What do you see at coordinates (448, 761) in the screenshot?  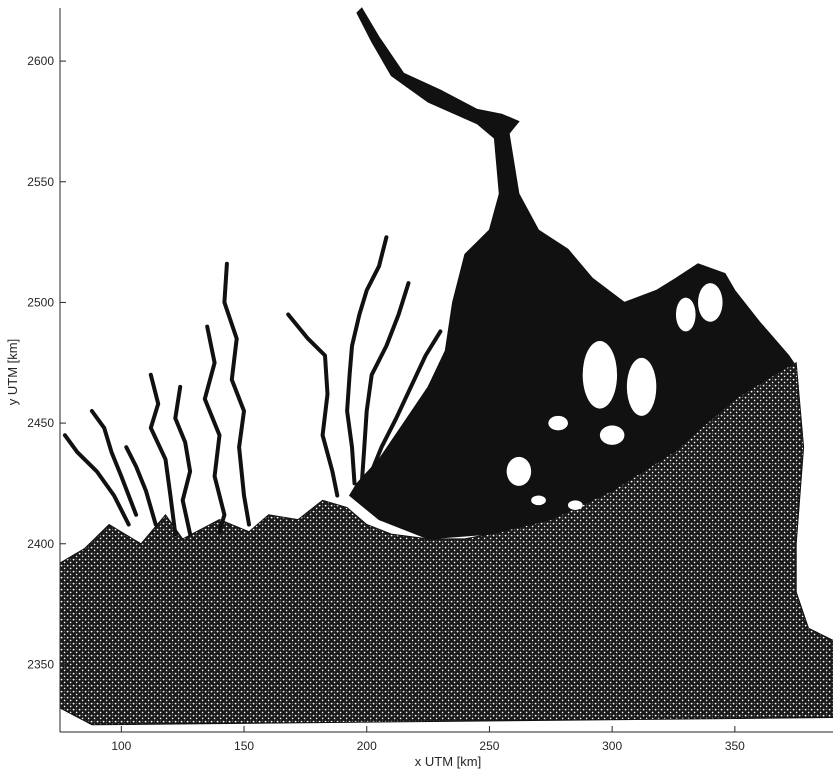 I see `x-axis-label: x UTM [km]` at bounding box center [448, 761].